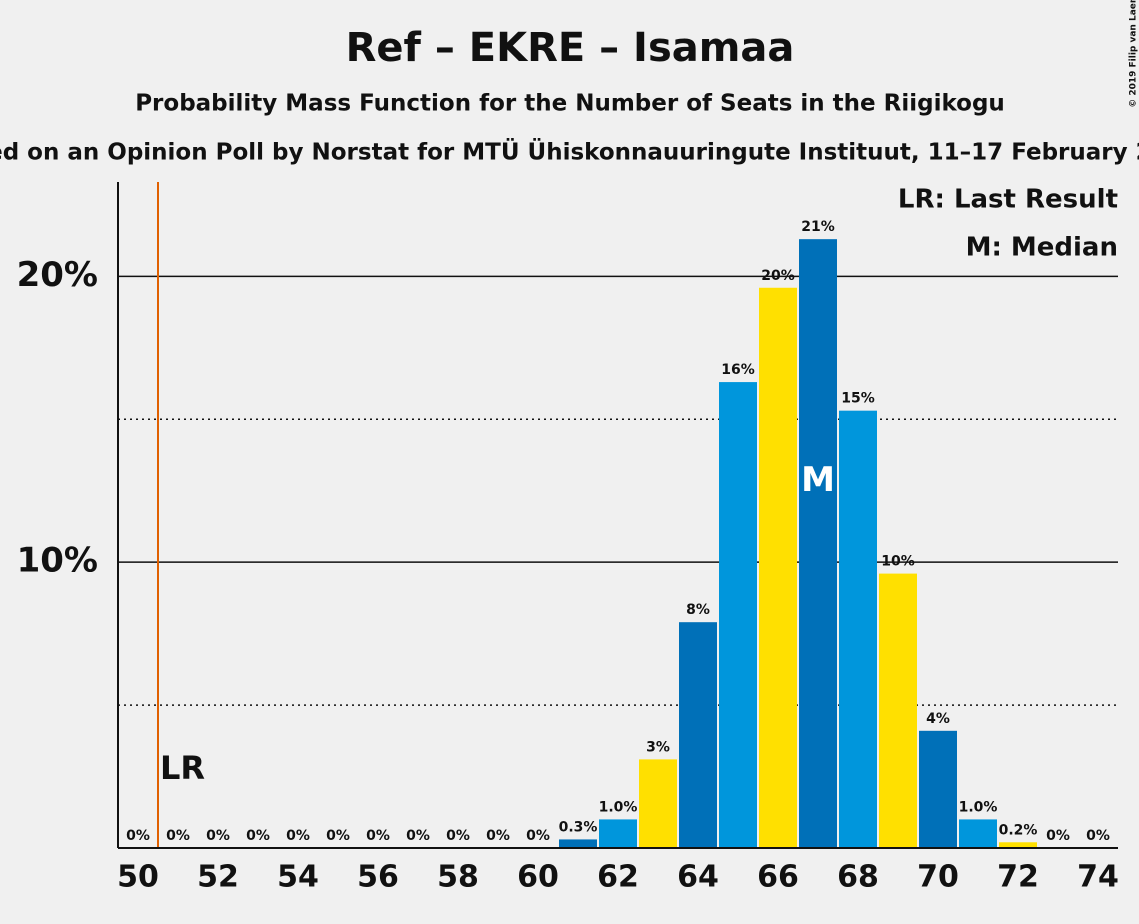 The height and width of the screenshot is (924, 1139). What do you see at coordinates (57, 275) in the screenshot?
I see `y-tick-label: 20%` at bounding box center [57, 275].